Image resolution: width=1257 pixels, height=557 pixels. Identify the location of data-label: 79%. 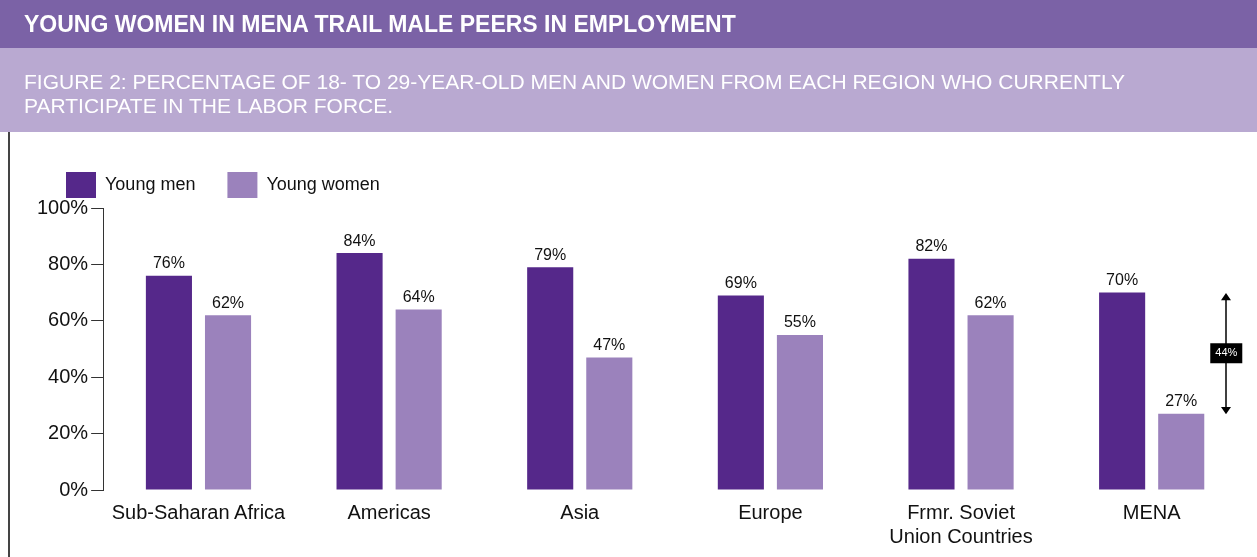
(550, 254).